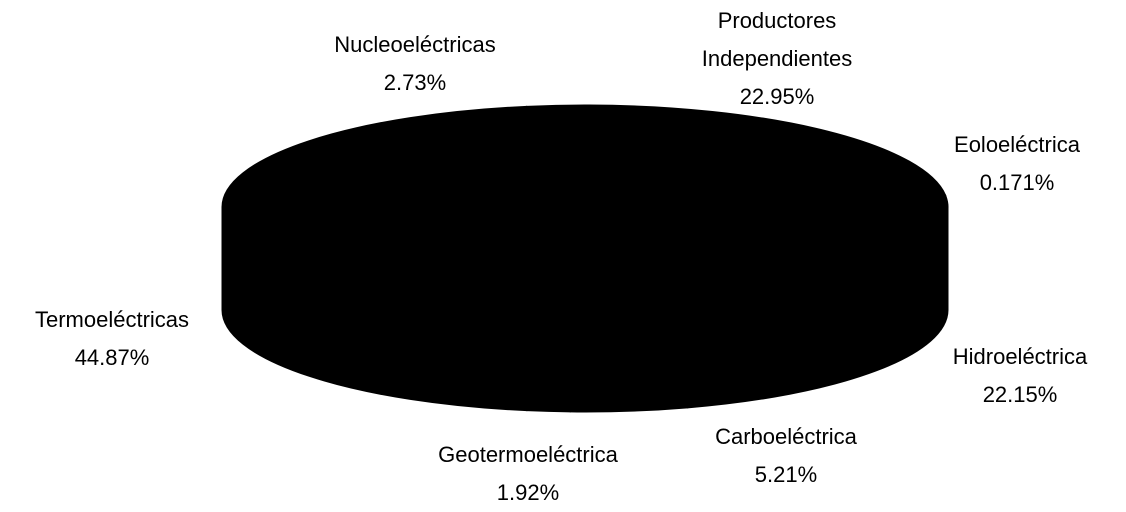 This screenshot has width=1126, height=512. I want to click on category-label: Hidroeléctrica, so click(1020, 356).